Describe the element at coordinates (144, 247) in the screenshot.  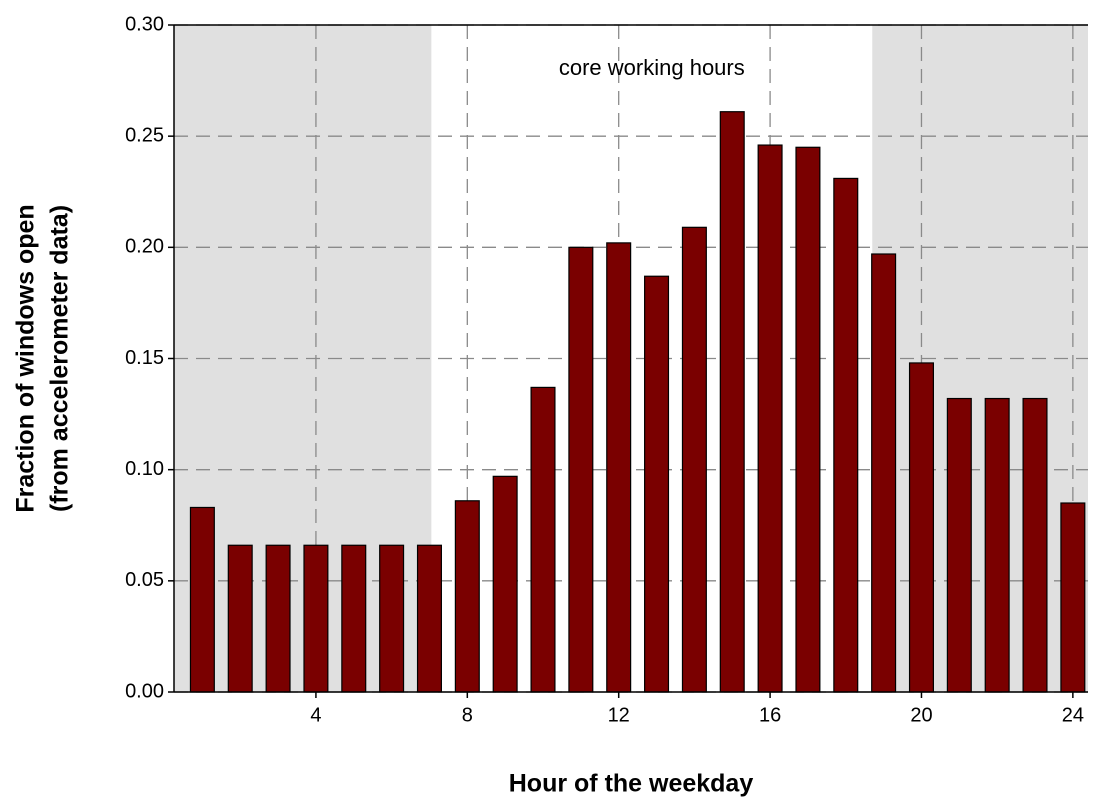
I see `y-tick-label: 0.20` at that location.